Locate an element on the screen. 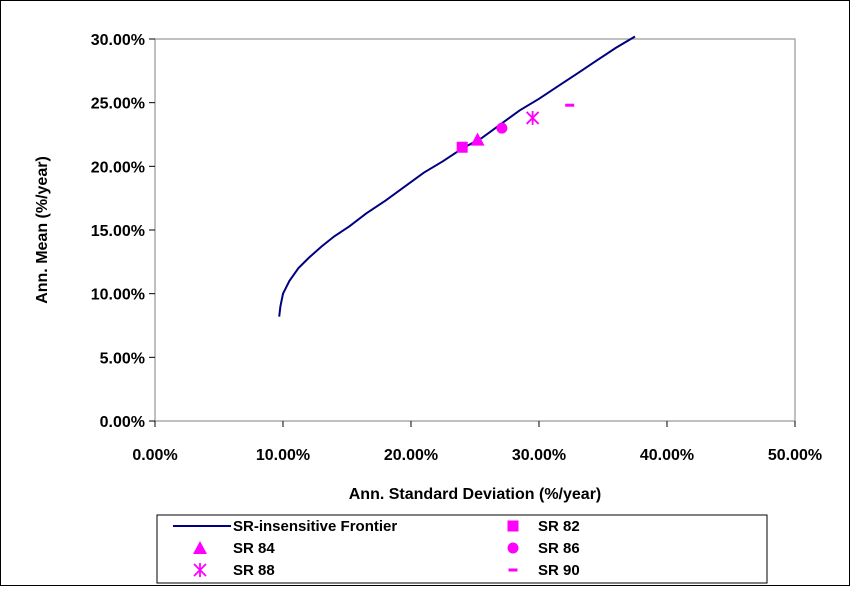  x-axis: 0.00% 10.00% 20.00% 30.00% 40.00% 50.00% is located at coordinates (477, 442).